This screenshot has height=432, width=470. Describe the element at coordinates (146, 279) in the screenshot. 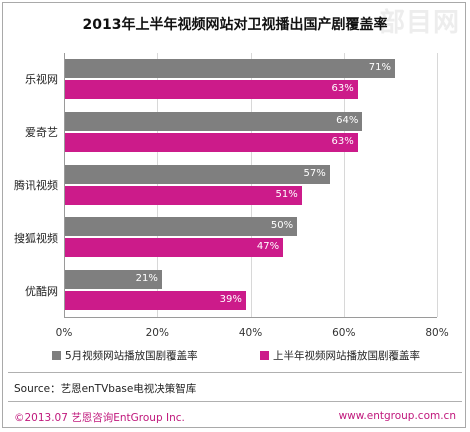

I see `data-label: 21%` at that location.